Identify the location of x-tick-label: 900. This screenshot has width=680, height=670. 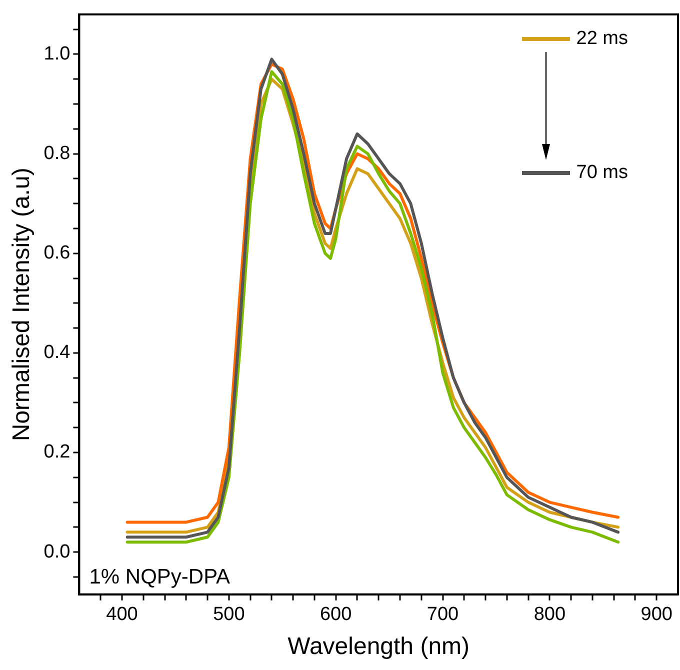
(656, 615).